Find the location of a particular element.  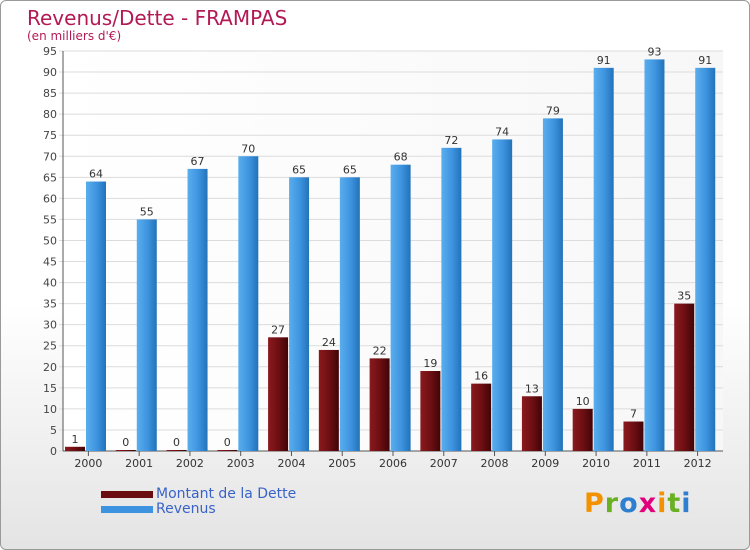

logo-letter: t is located at coordinates (674, 503).